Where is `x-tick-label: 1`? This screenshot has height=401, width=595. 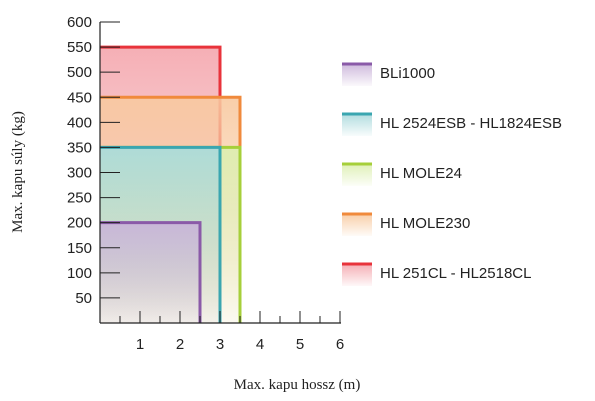
x-tick-label: 1 is located at coordinates (140, 344).